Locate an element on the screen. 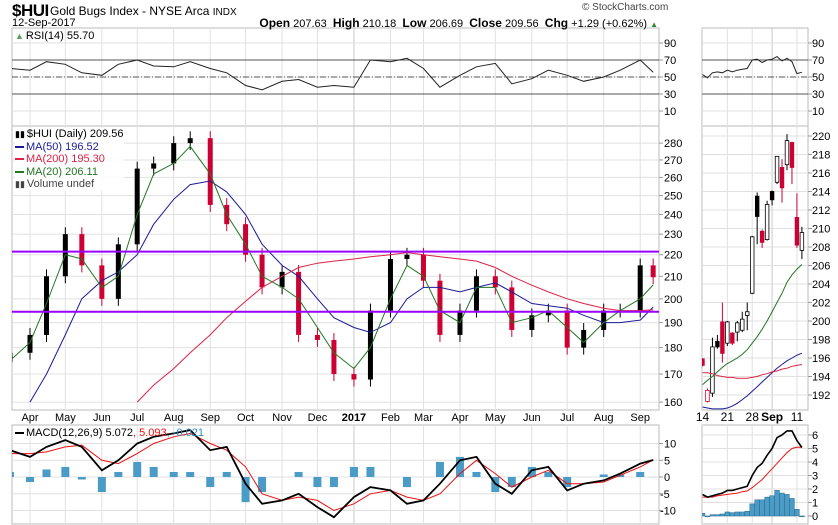 The width and height of the screenshot is (838, 525). low-value: 206.69 is located at coordinates (446, 24).